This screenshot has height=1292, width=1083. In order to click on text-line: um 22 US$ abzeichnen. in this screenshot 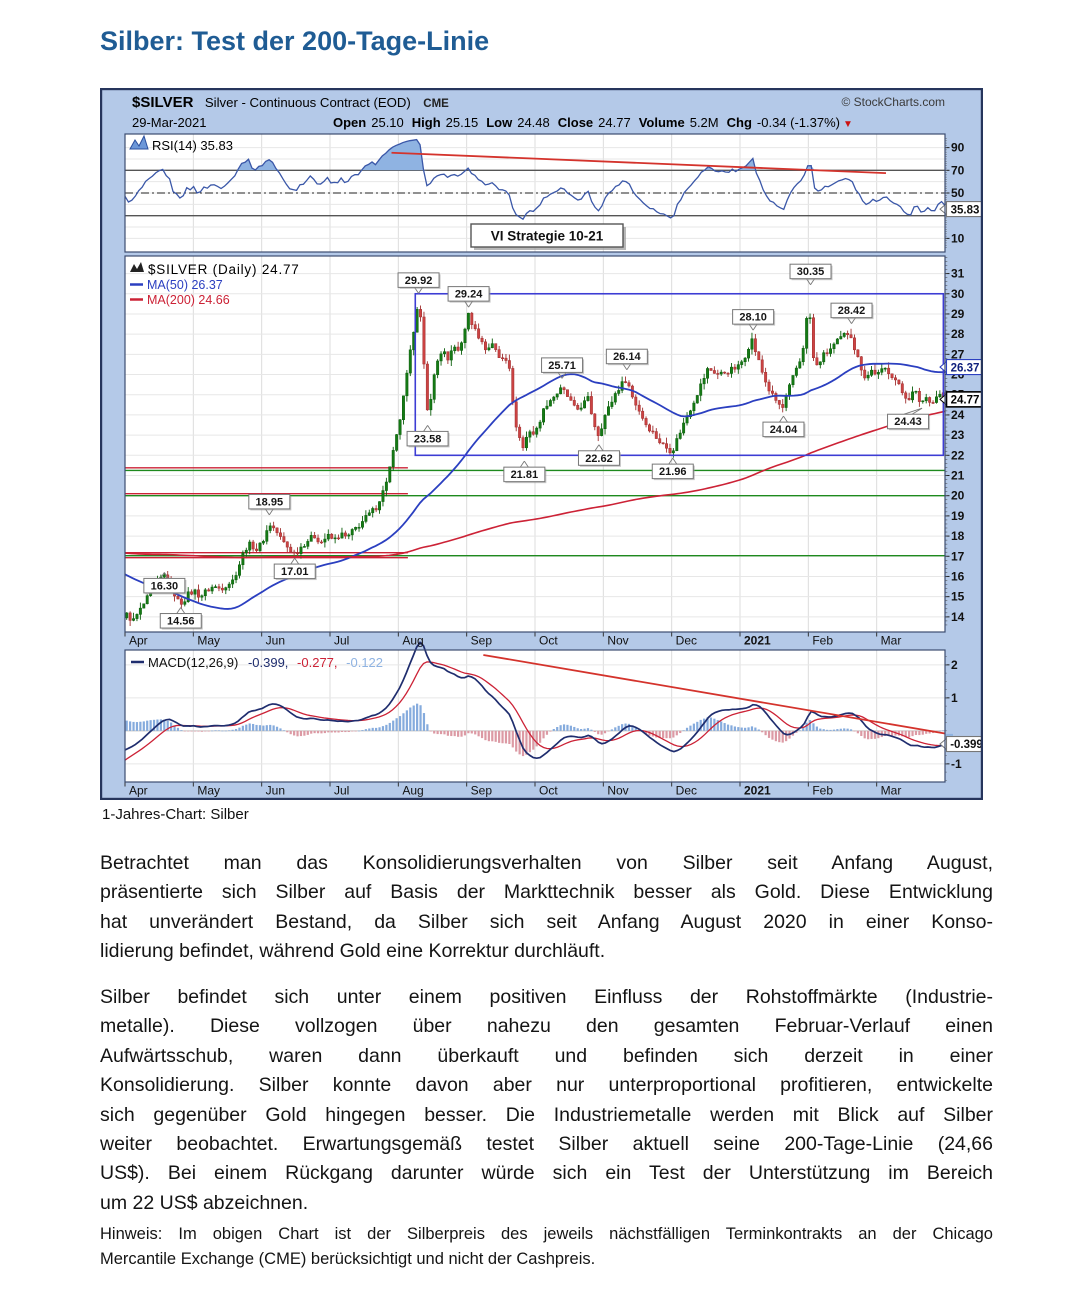, I will do `click(204, 1202)`.